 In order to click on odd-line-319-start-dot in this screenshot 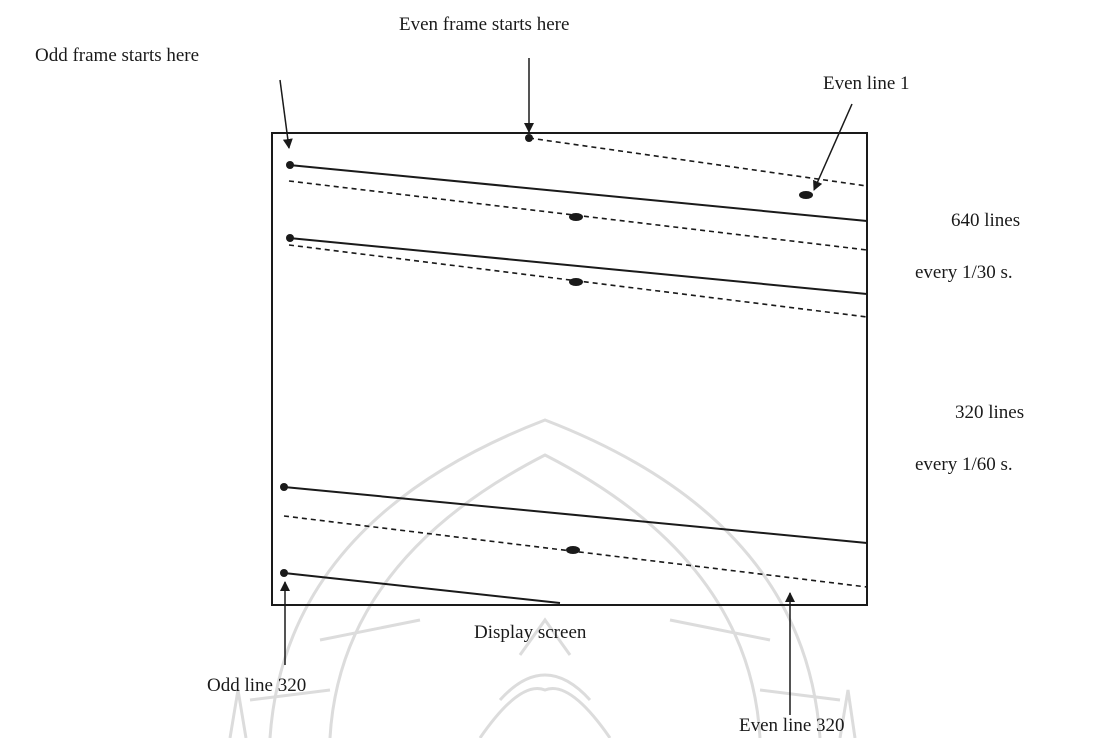, I will do `click(284, 487)`.